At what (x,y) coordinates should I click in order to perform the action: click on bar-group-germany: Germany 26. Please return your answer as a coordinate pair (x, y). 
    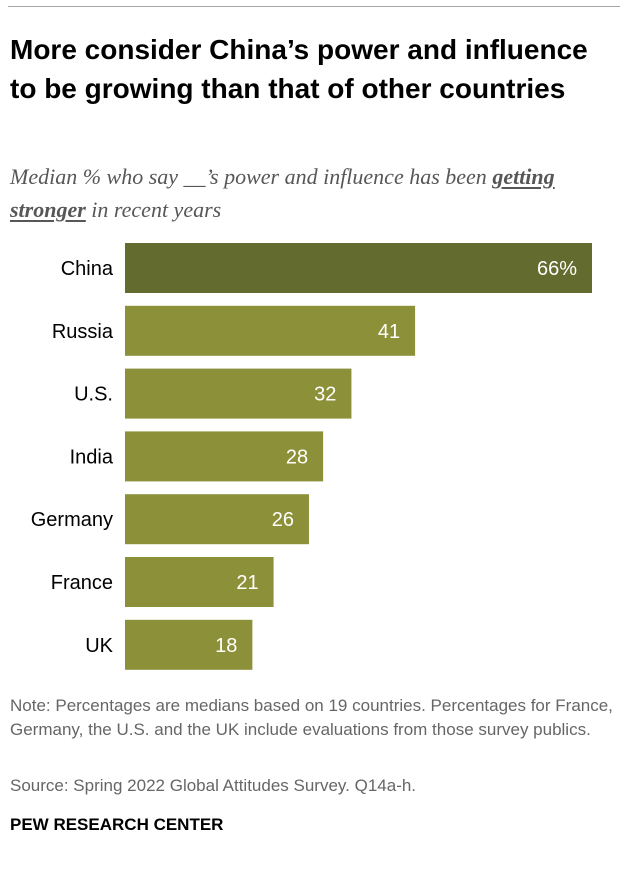
    Looking at the image, I should click on (170, 519).